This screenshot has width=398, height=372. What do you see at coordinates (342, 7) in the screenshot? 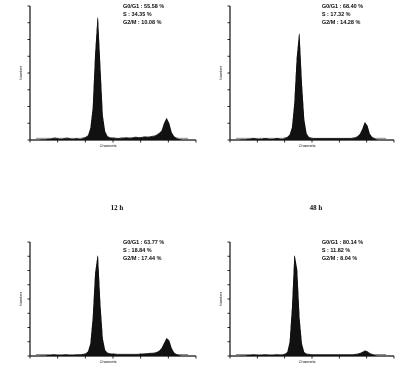
I see `annotation-g0g1: G0/G1 : 68.40 %` at bounding box center [342, 7].